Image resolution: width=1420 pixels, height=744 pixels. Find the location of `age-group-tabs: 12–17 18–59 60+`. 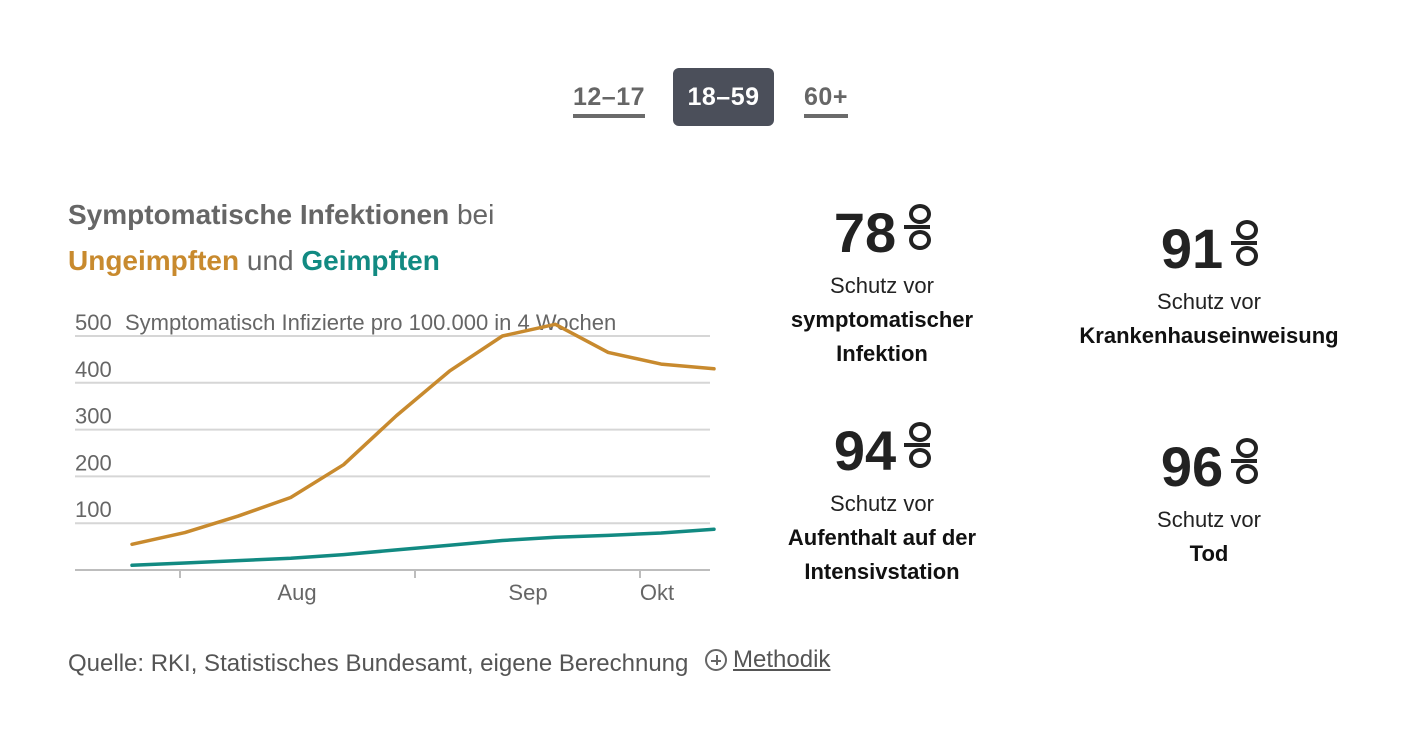

age-group-tabs: 12–17 18–59 60+ is located at coordinates (710, 98).